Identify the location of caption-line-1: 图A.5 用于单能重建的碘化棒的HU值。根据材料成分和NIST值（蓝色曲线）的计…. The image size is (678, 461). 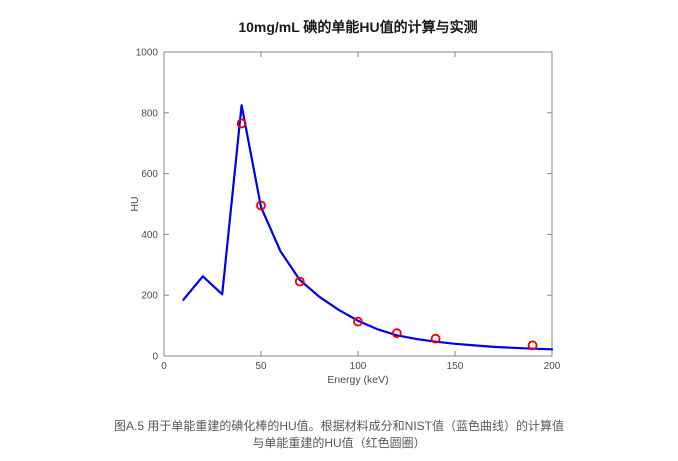
(338, 426).